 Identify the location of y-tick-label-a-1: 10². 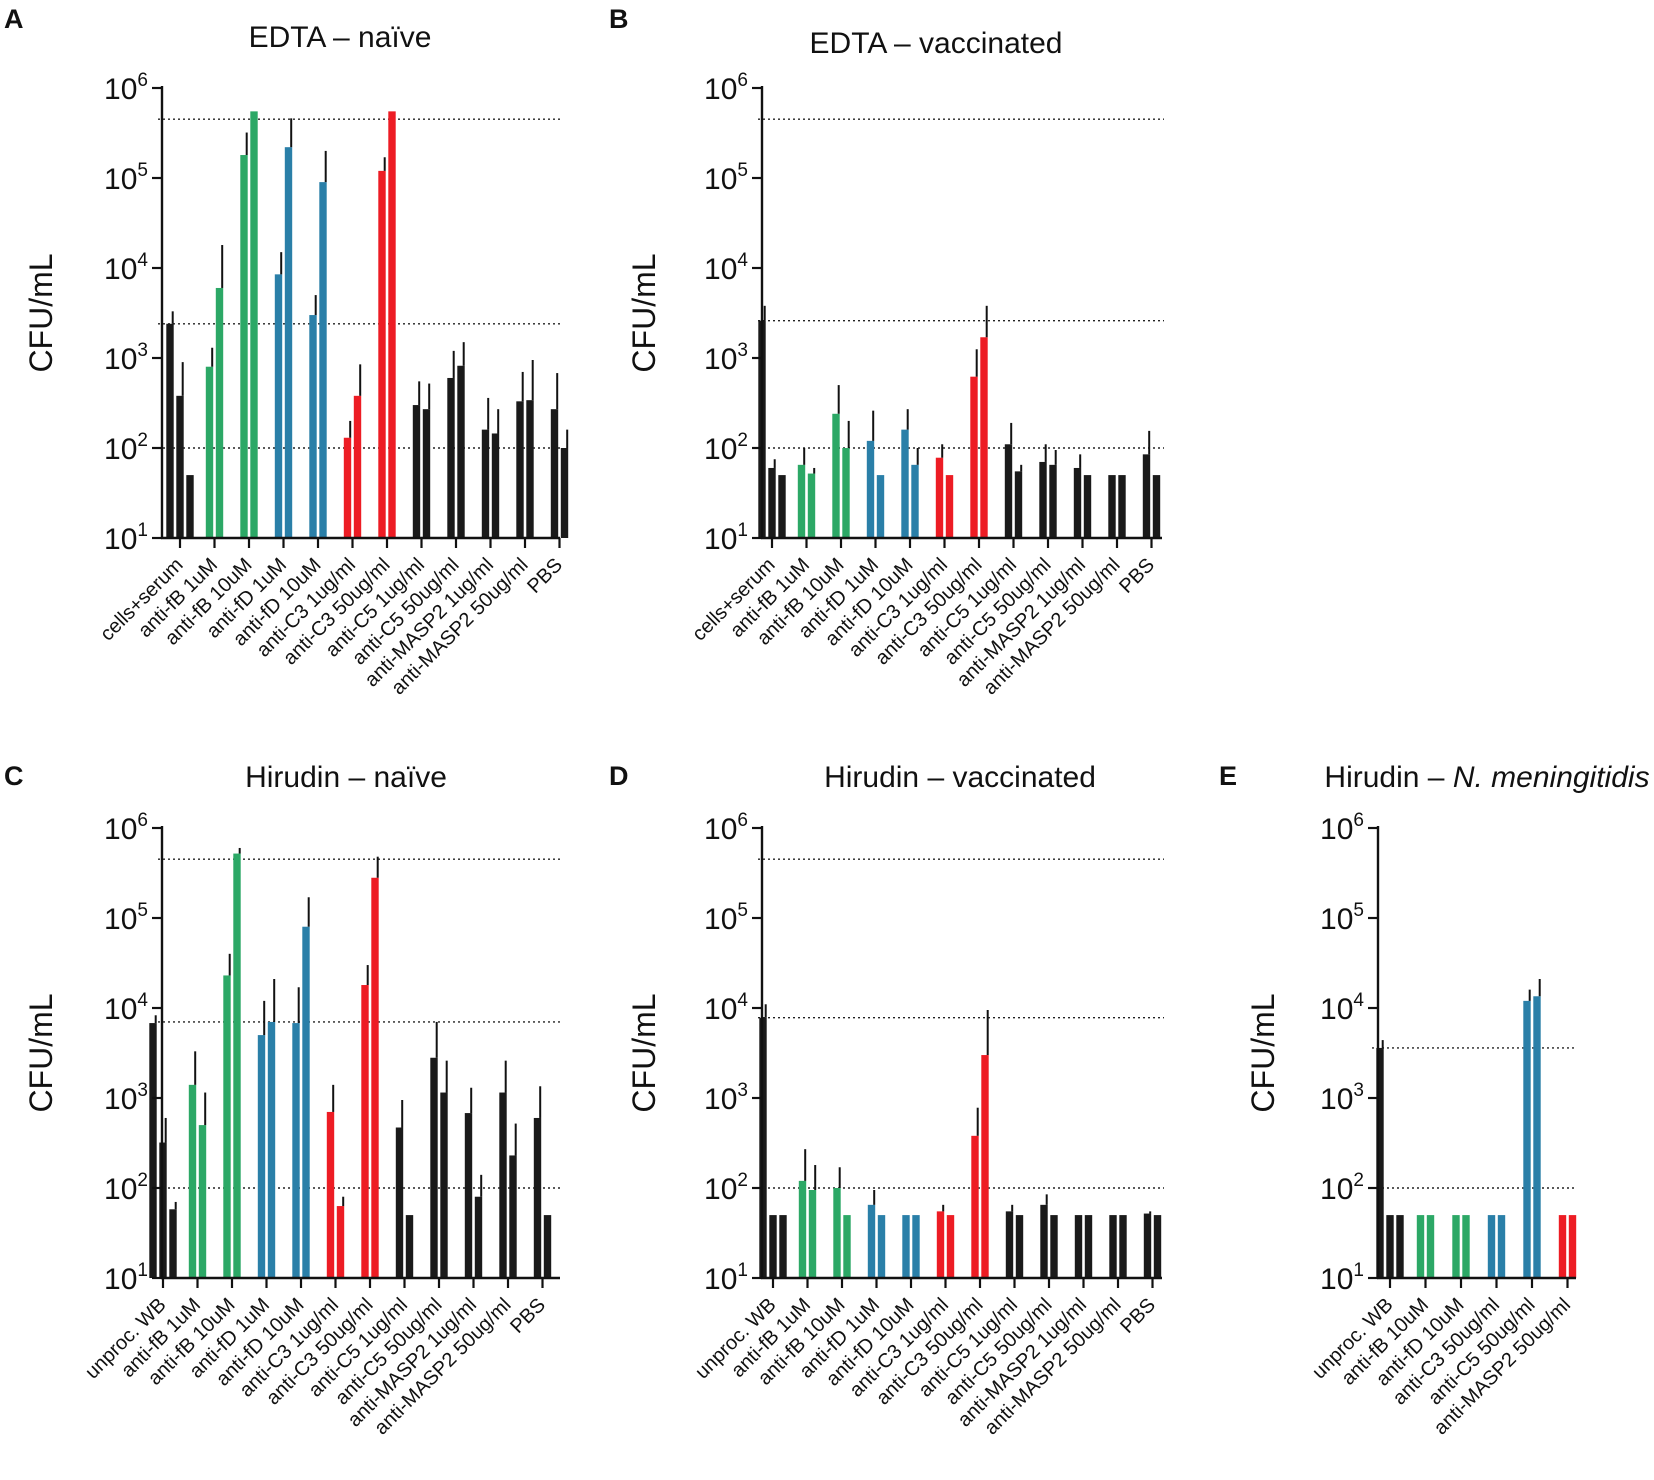
(126, 448).